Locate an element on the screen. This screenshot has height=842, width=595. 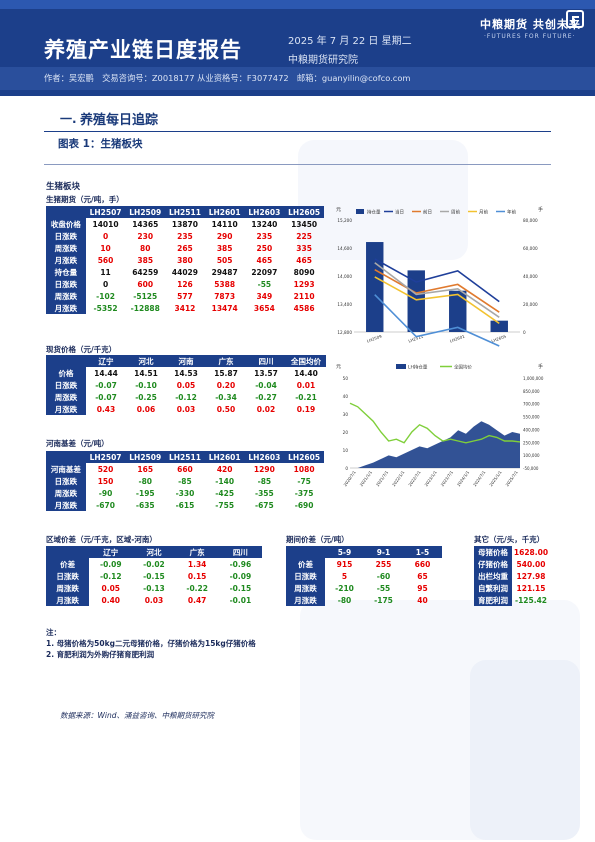
table-row: 周涨跌 0.05 -0.13 -0.22 -0.15 is located at coordinates (154, 588).